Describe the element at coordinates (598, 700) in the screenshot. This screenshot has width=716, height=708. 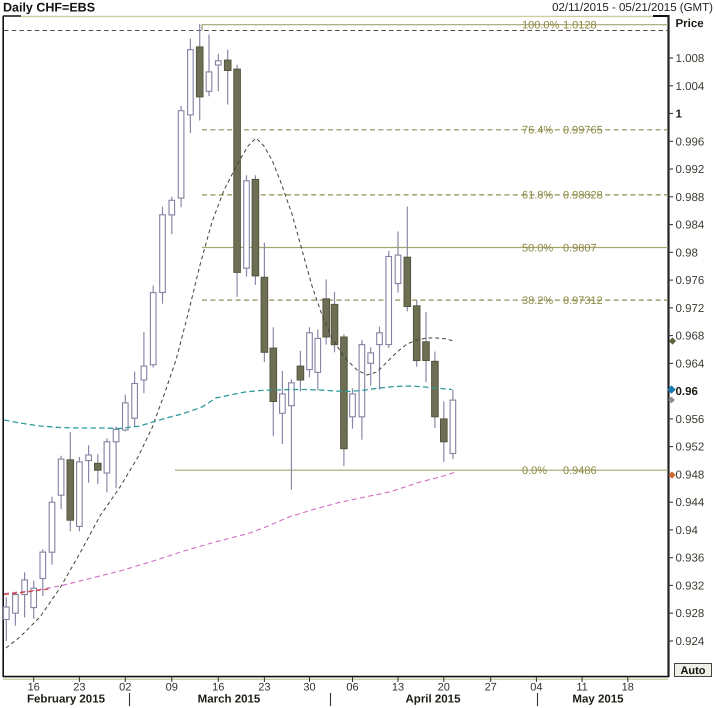
I see `svg-text: May 2015` at that location.